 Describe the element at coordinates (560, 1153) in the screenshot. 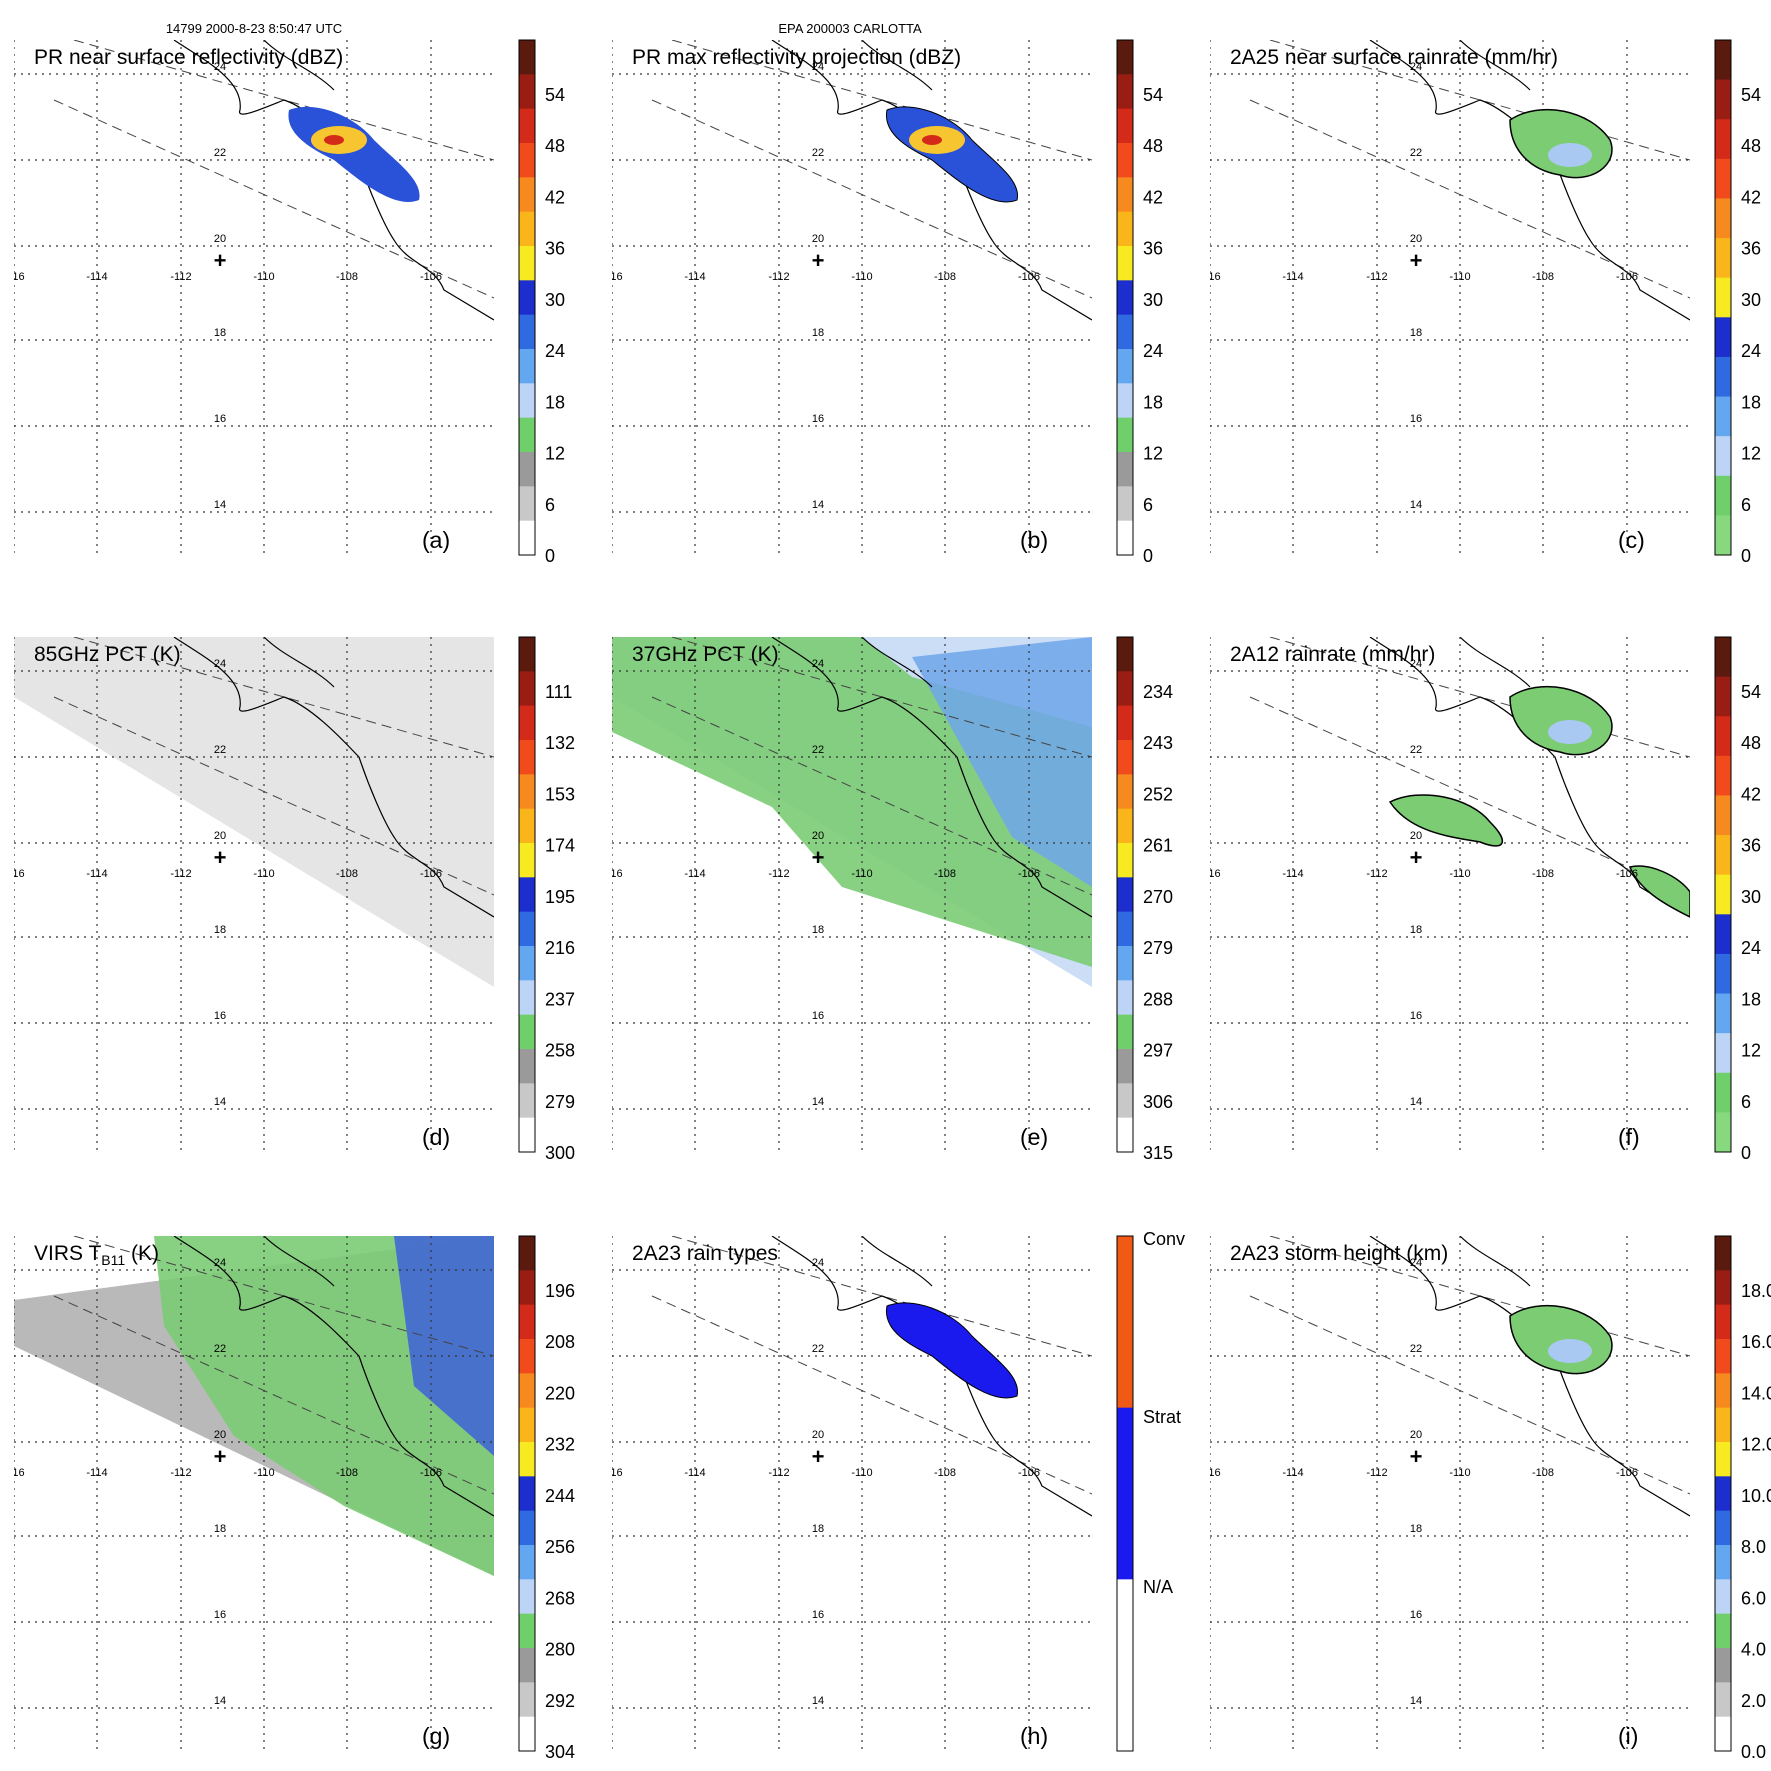

I see `colorbar-label: 300` at that location.